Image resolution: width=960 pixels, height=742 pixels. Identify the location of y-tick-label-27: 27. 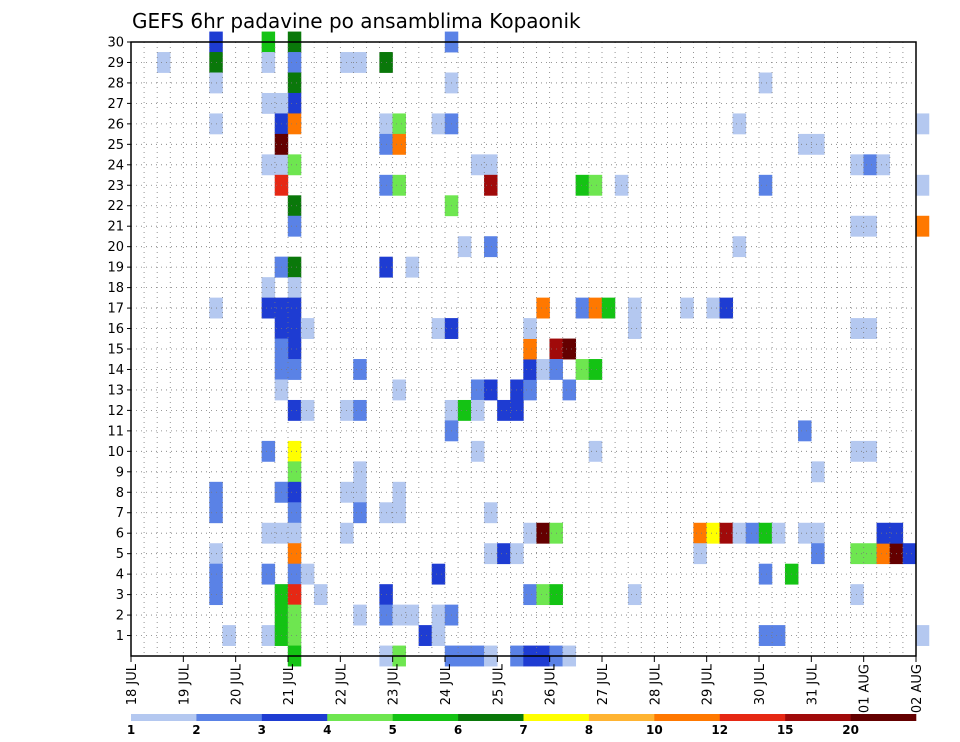
(115, 104).